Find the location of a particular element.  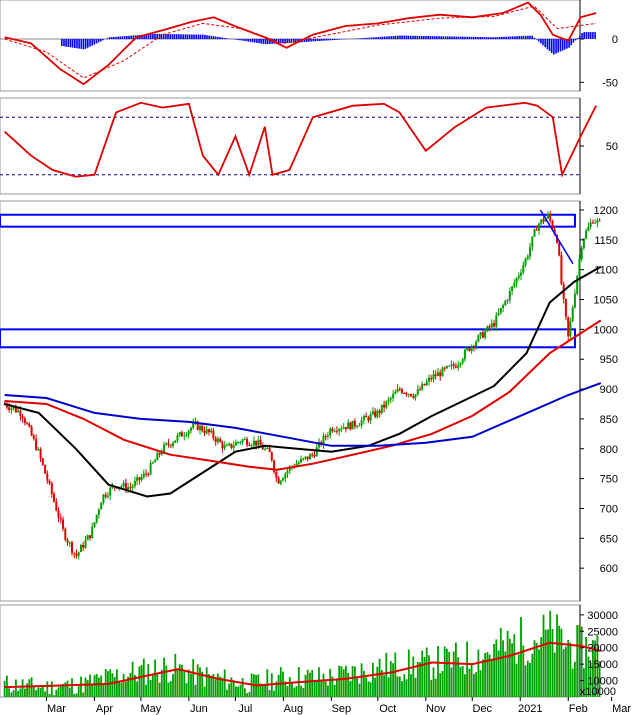

x-tick-label: Apr is located at coordinates (104, 709).